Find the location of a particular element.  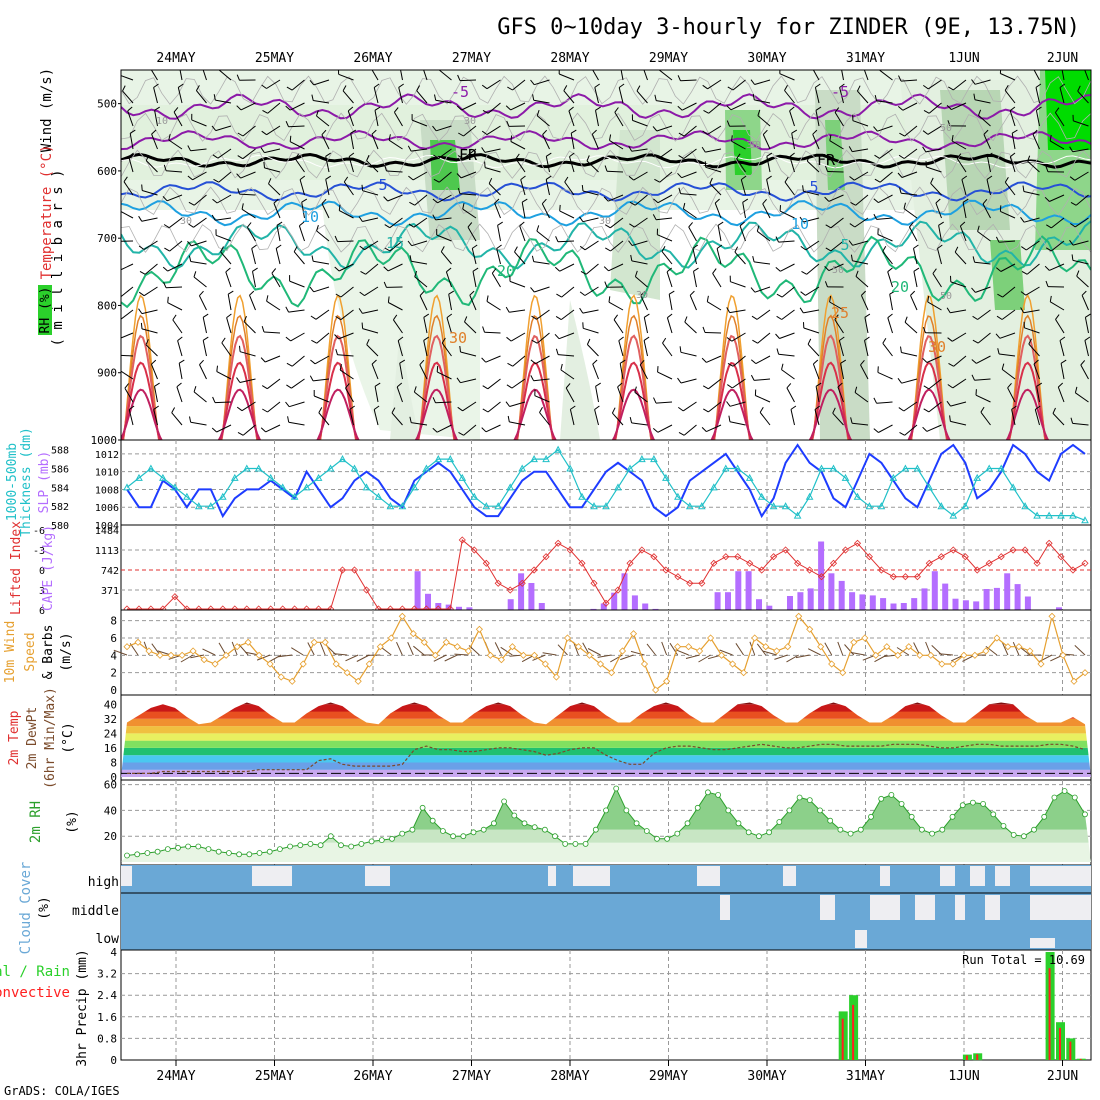

cloud-ylabel-1: Cloud Cover is located at coordinates (26, 908).